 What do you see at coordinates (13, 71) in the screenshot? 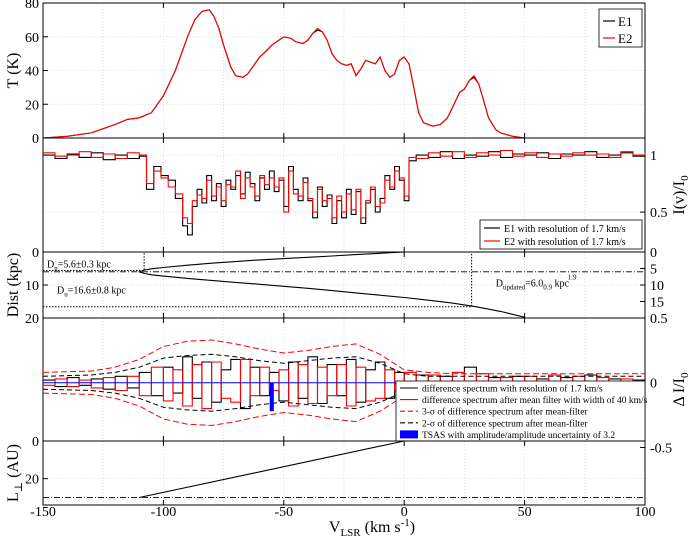
I see `y-axis-label: T (K)` at bounding box center [13, 71].